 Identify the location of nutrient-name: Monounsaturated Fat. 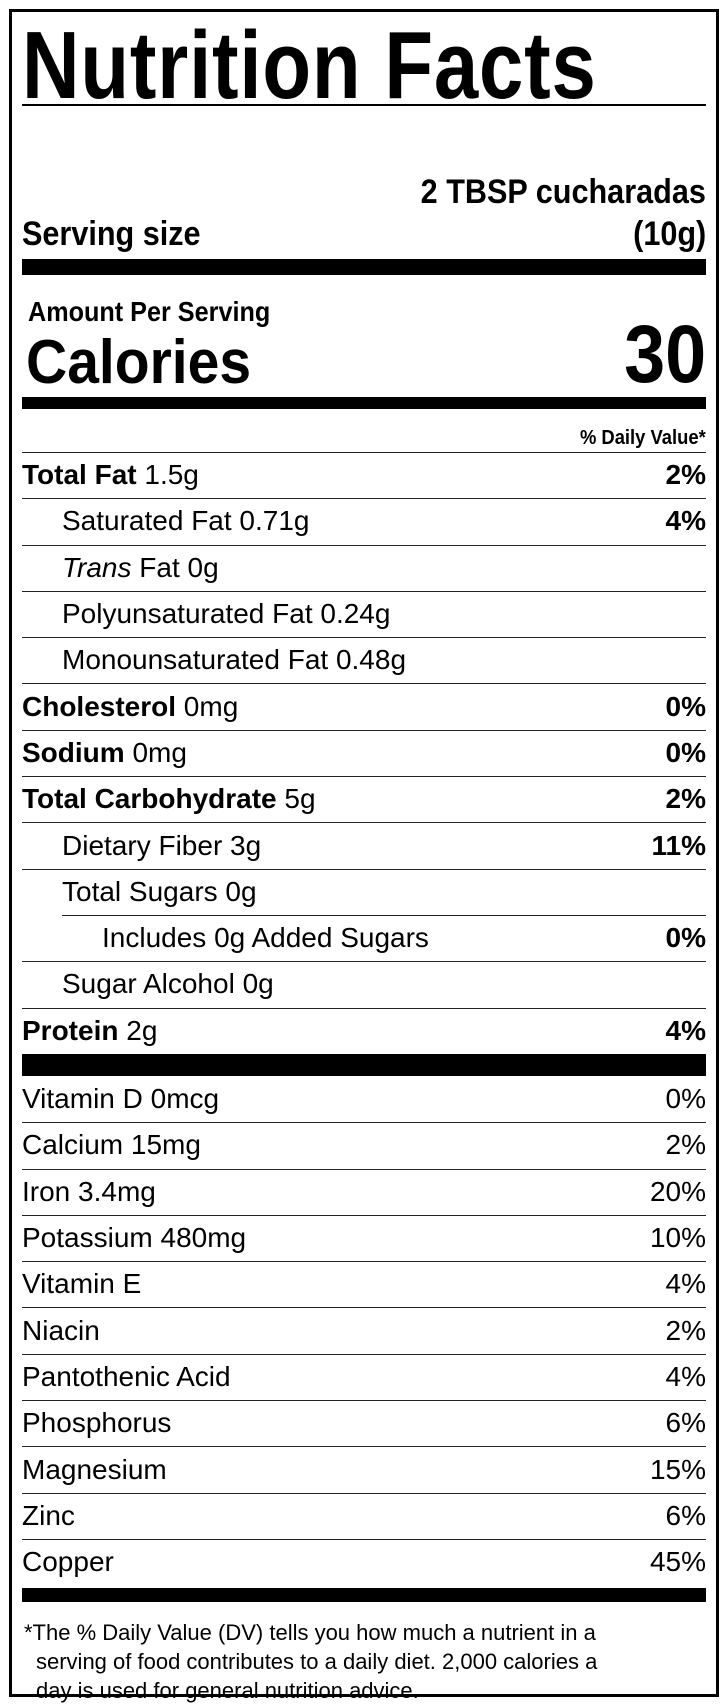
(195, 660).